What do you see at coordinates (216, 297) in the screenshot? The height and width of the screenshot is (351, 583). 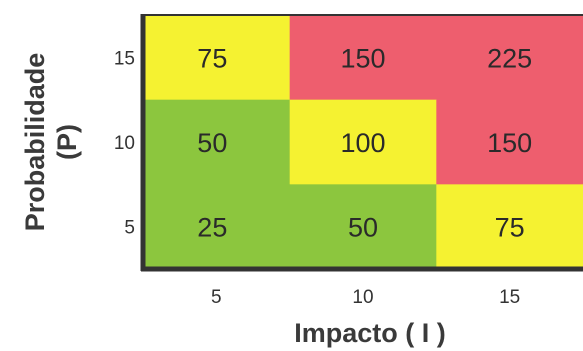 I see `x-tick-label: 5` at bounding box center [216, 297].